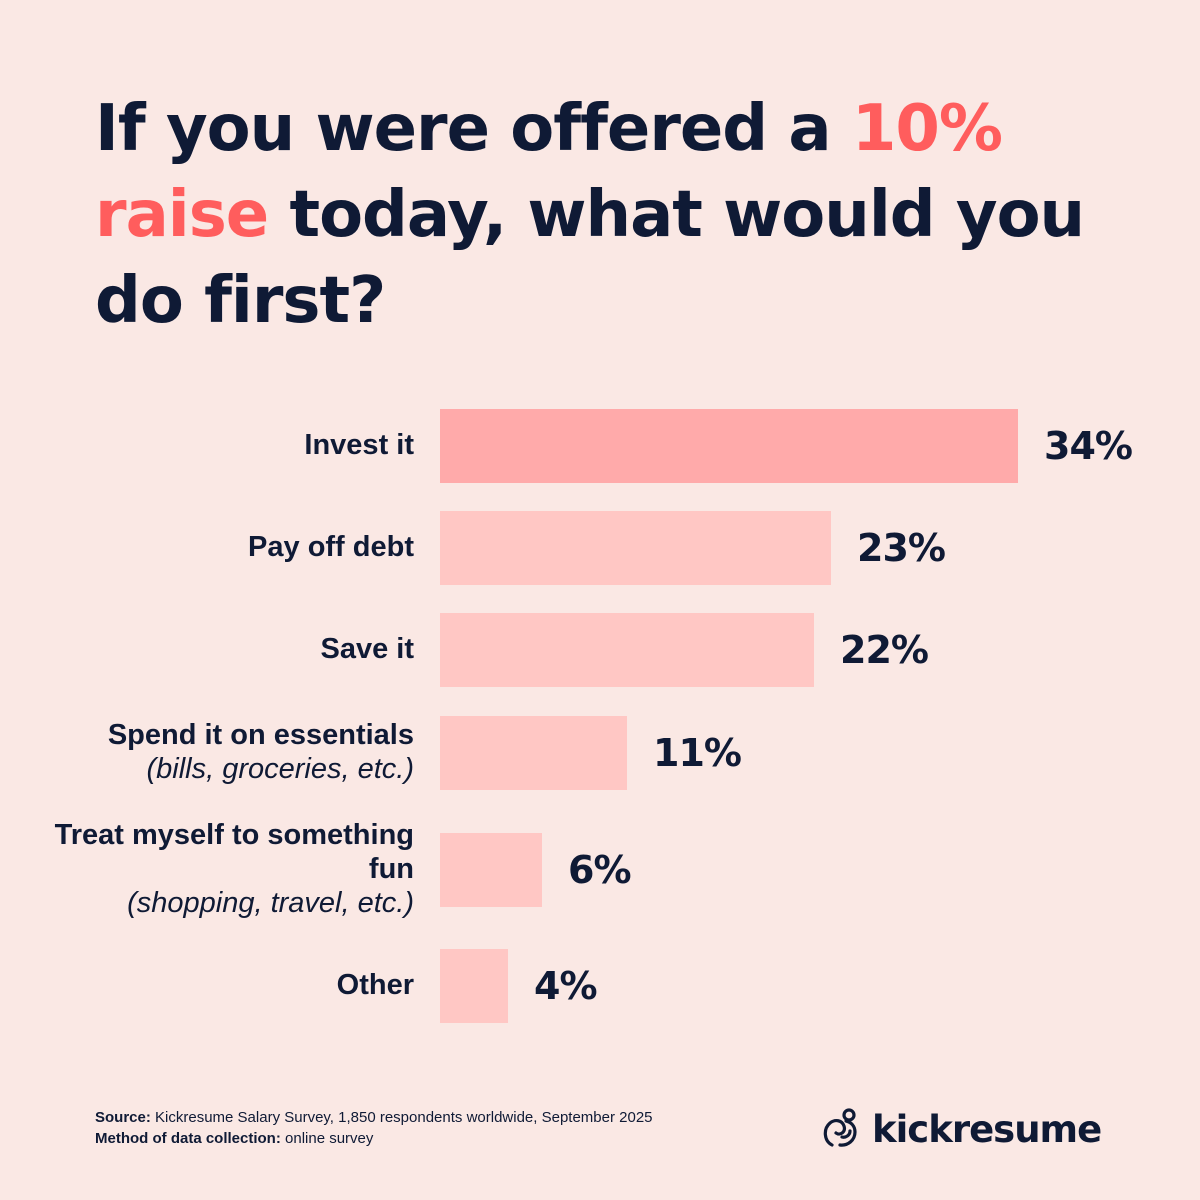 The width and height of the screenshot is (1200, 1200). Describe the element at coordinates (214, 985) in the screenshot. I see `category-label: Other` at that location.